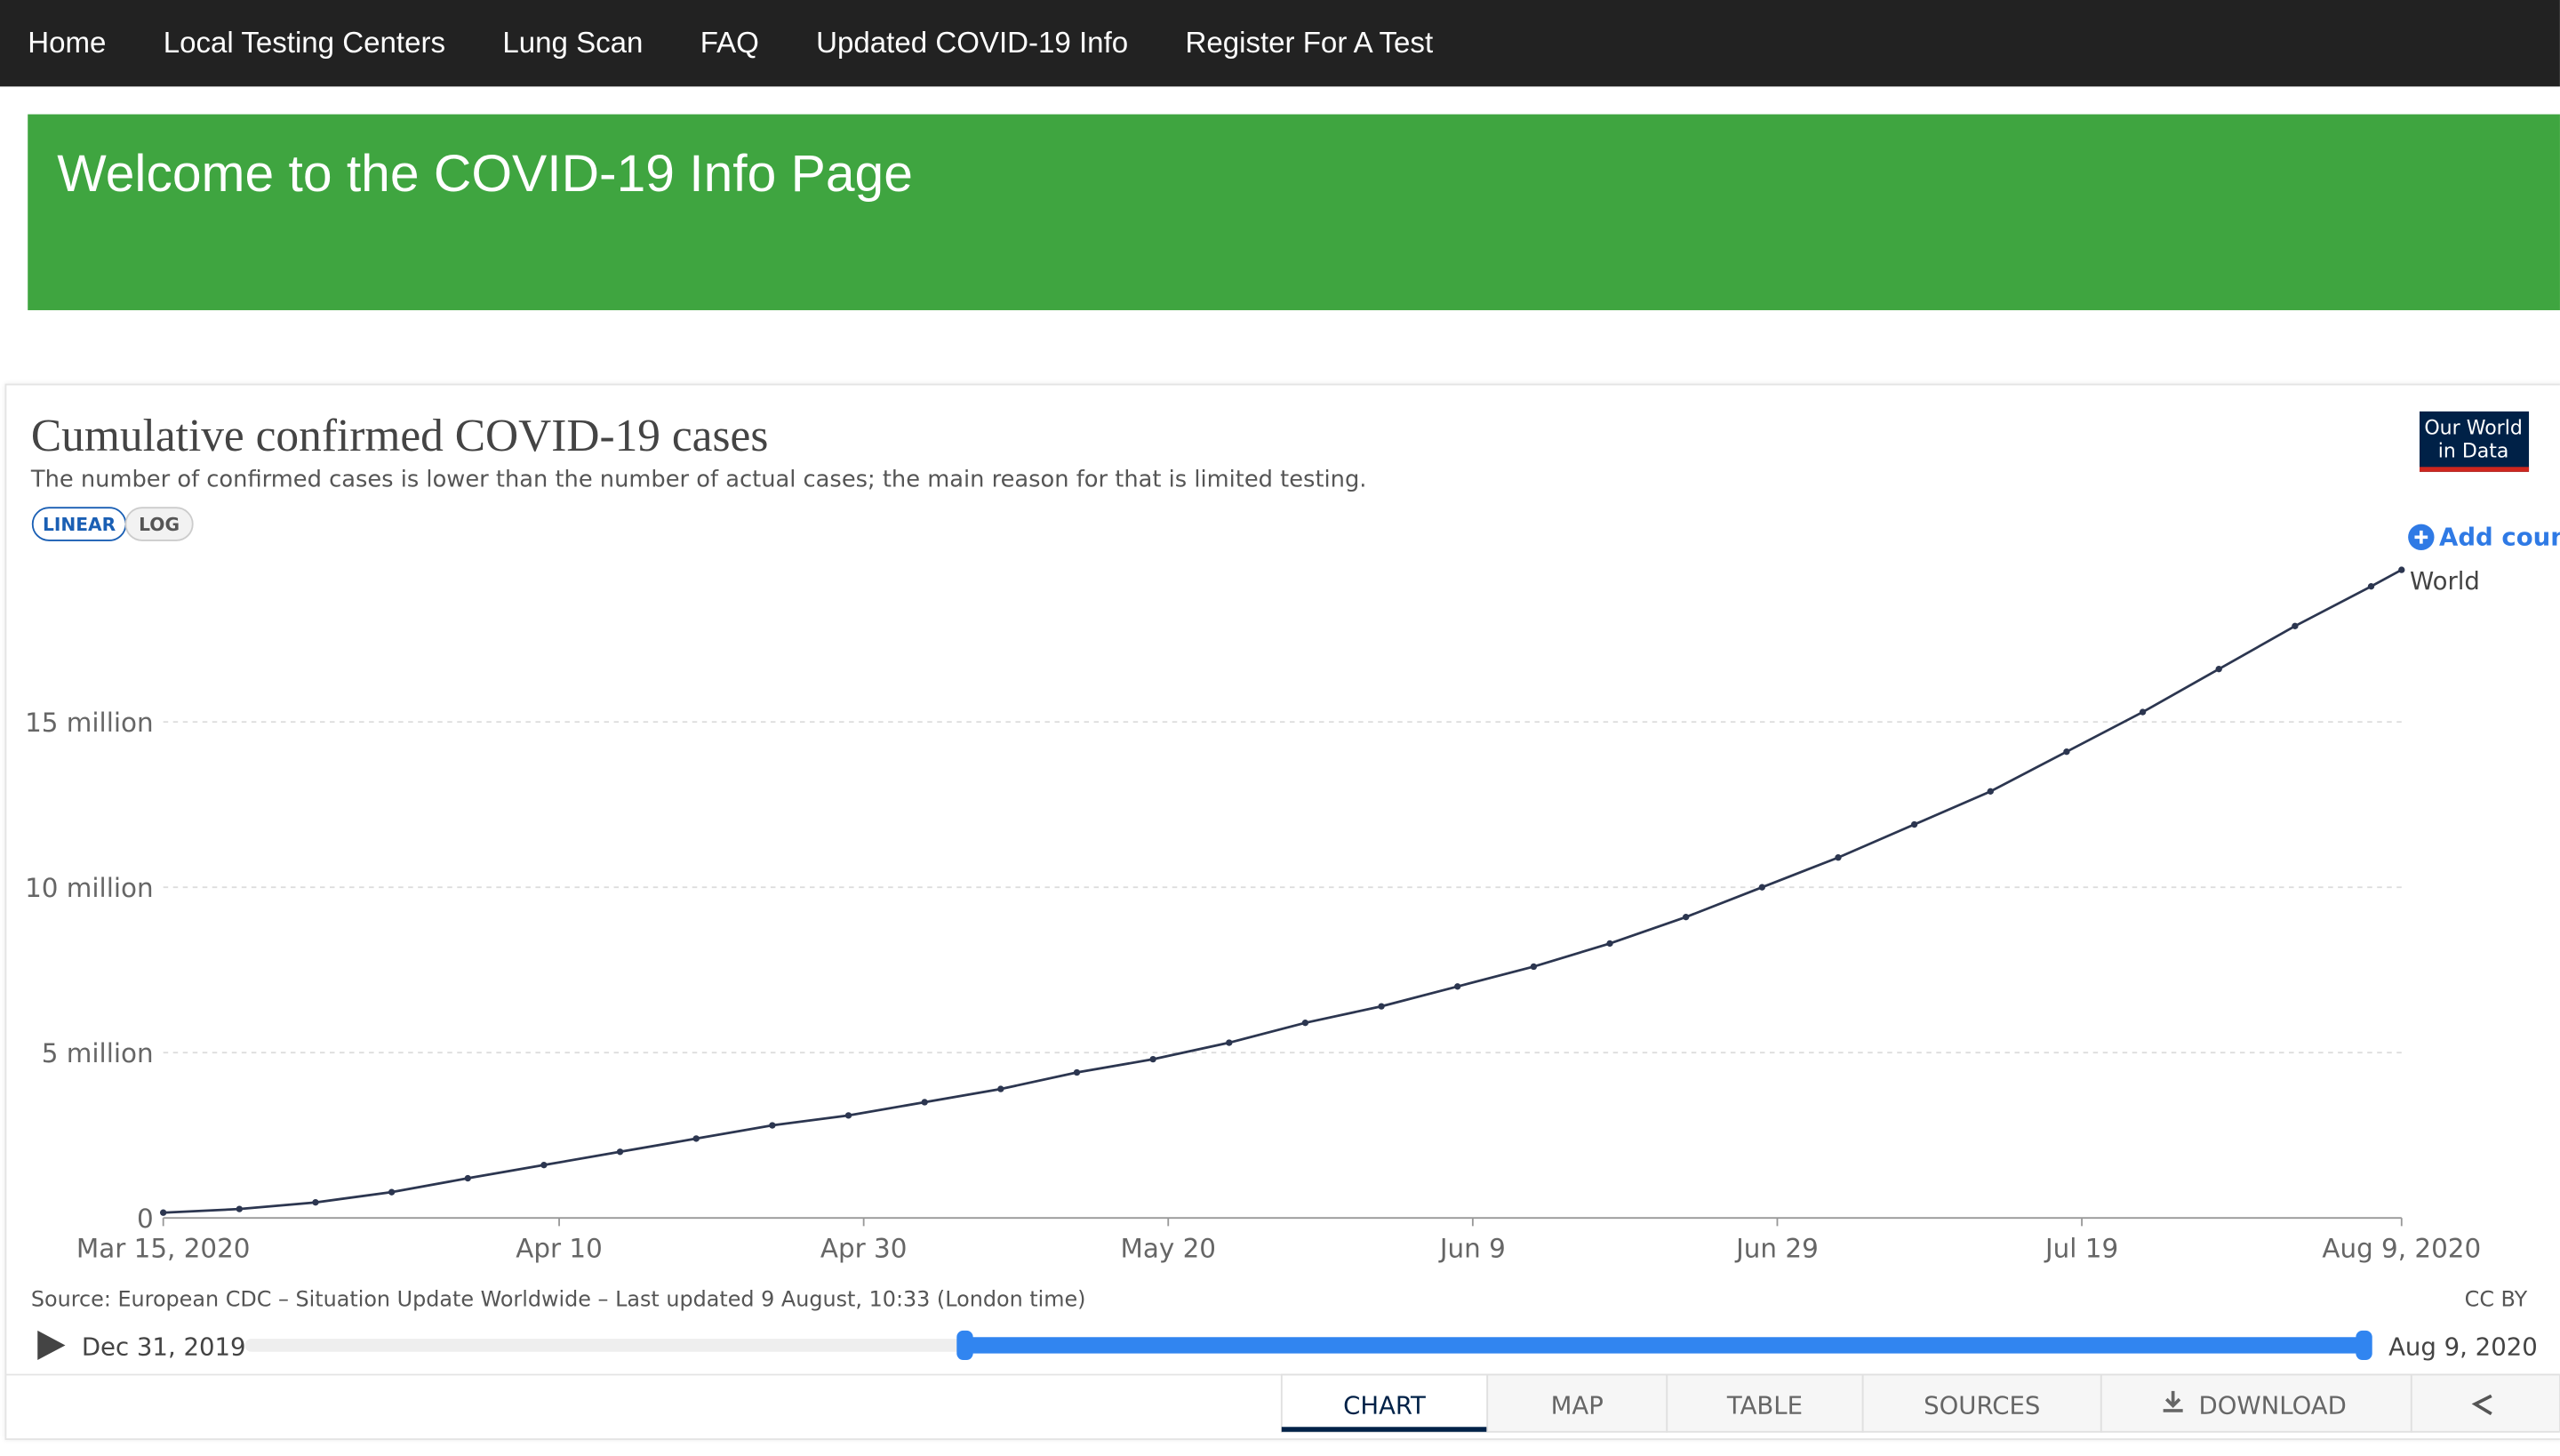 Image resolution: width=2560 pixels, height=1456 pixels. Describe the element at coordinates (1664, 1345) in the screenshot. I see `timeline-range` at that location.